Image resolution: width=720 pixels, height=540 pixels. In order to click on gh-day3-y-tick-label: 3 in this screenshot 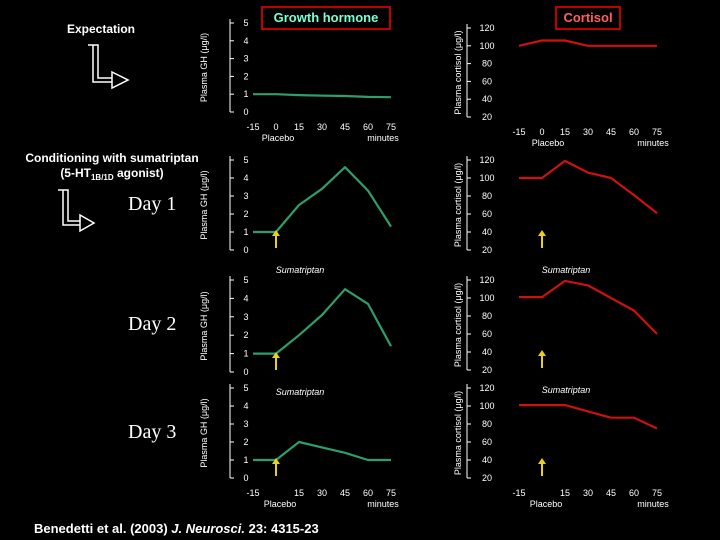, I will do `click(245, 424)`.